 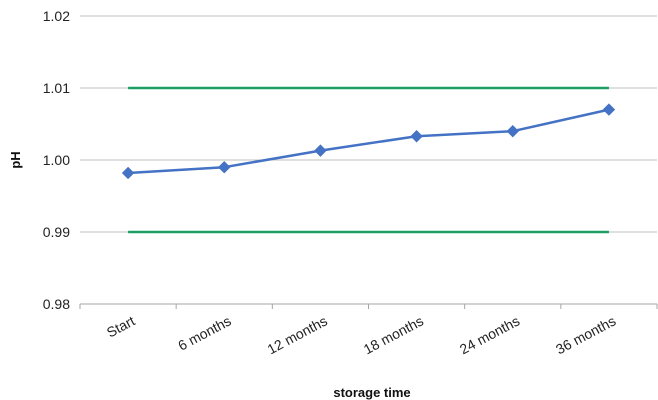 What do you see at coordinates (56, 232) in the screenshot?
I see `y-tick-label: 0.99` at bounding box center [56, 232].